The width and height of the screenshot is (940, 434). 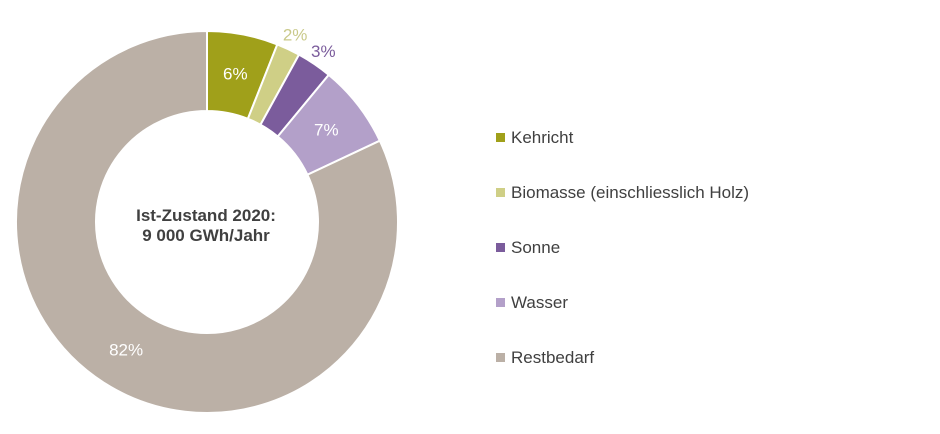 What do you see at coordinates (630, 192) in the screenshot?
I see `legend-label-biomasse: Biomasse (einschliesslich Holz)` at bounding box center [630, 192].